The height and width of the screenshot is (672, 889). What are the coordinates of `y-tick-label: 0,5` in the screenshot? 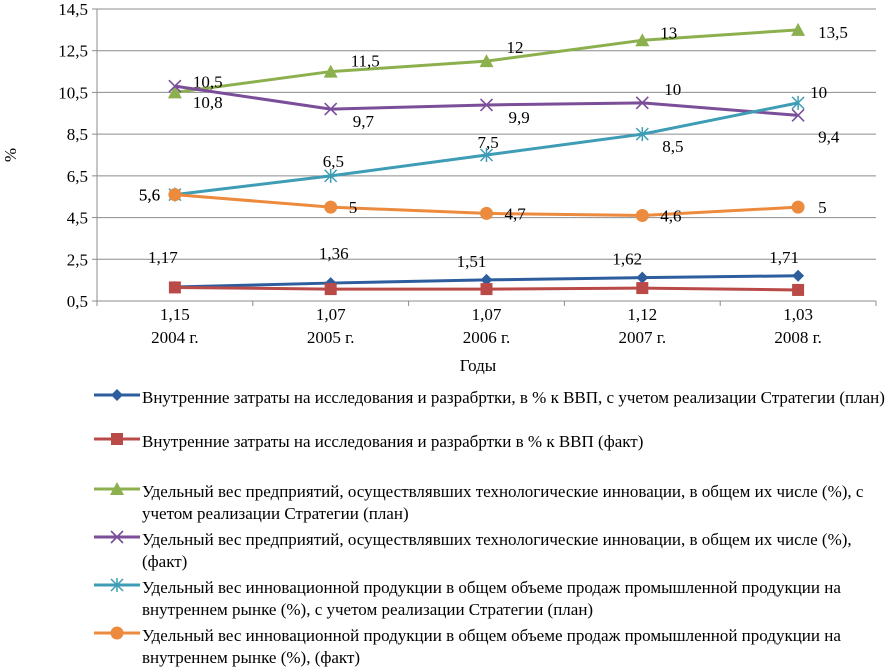 It's located at (77, 301).